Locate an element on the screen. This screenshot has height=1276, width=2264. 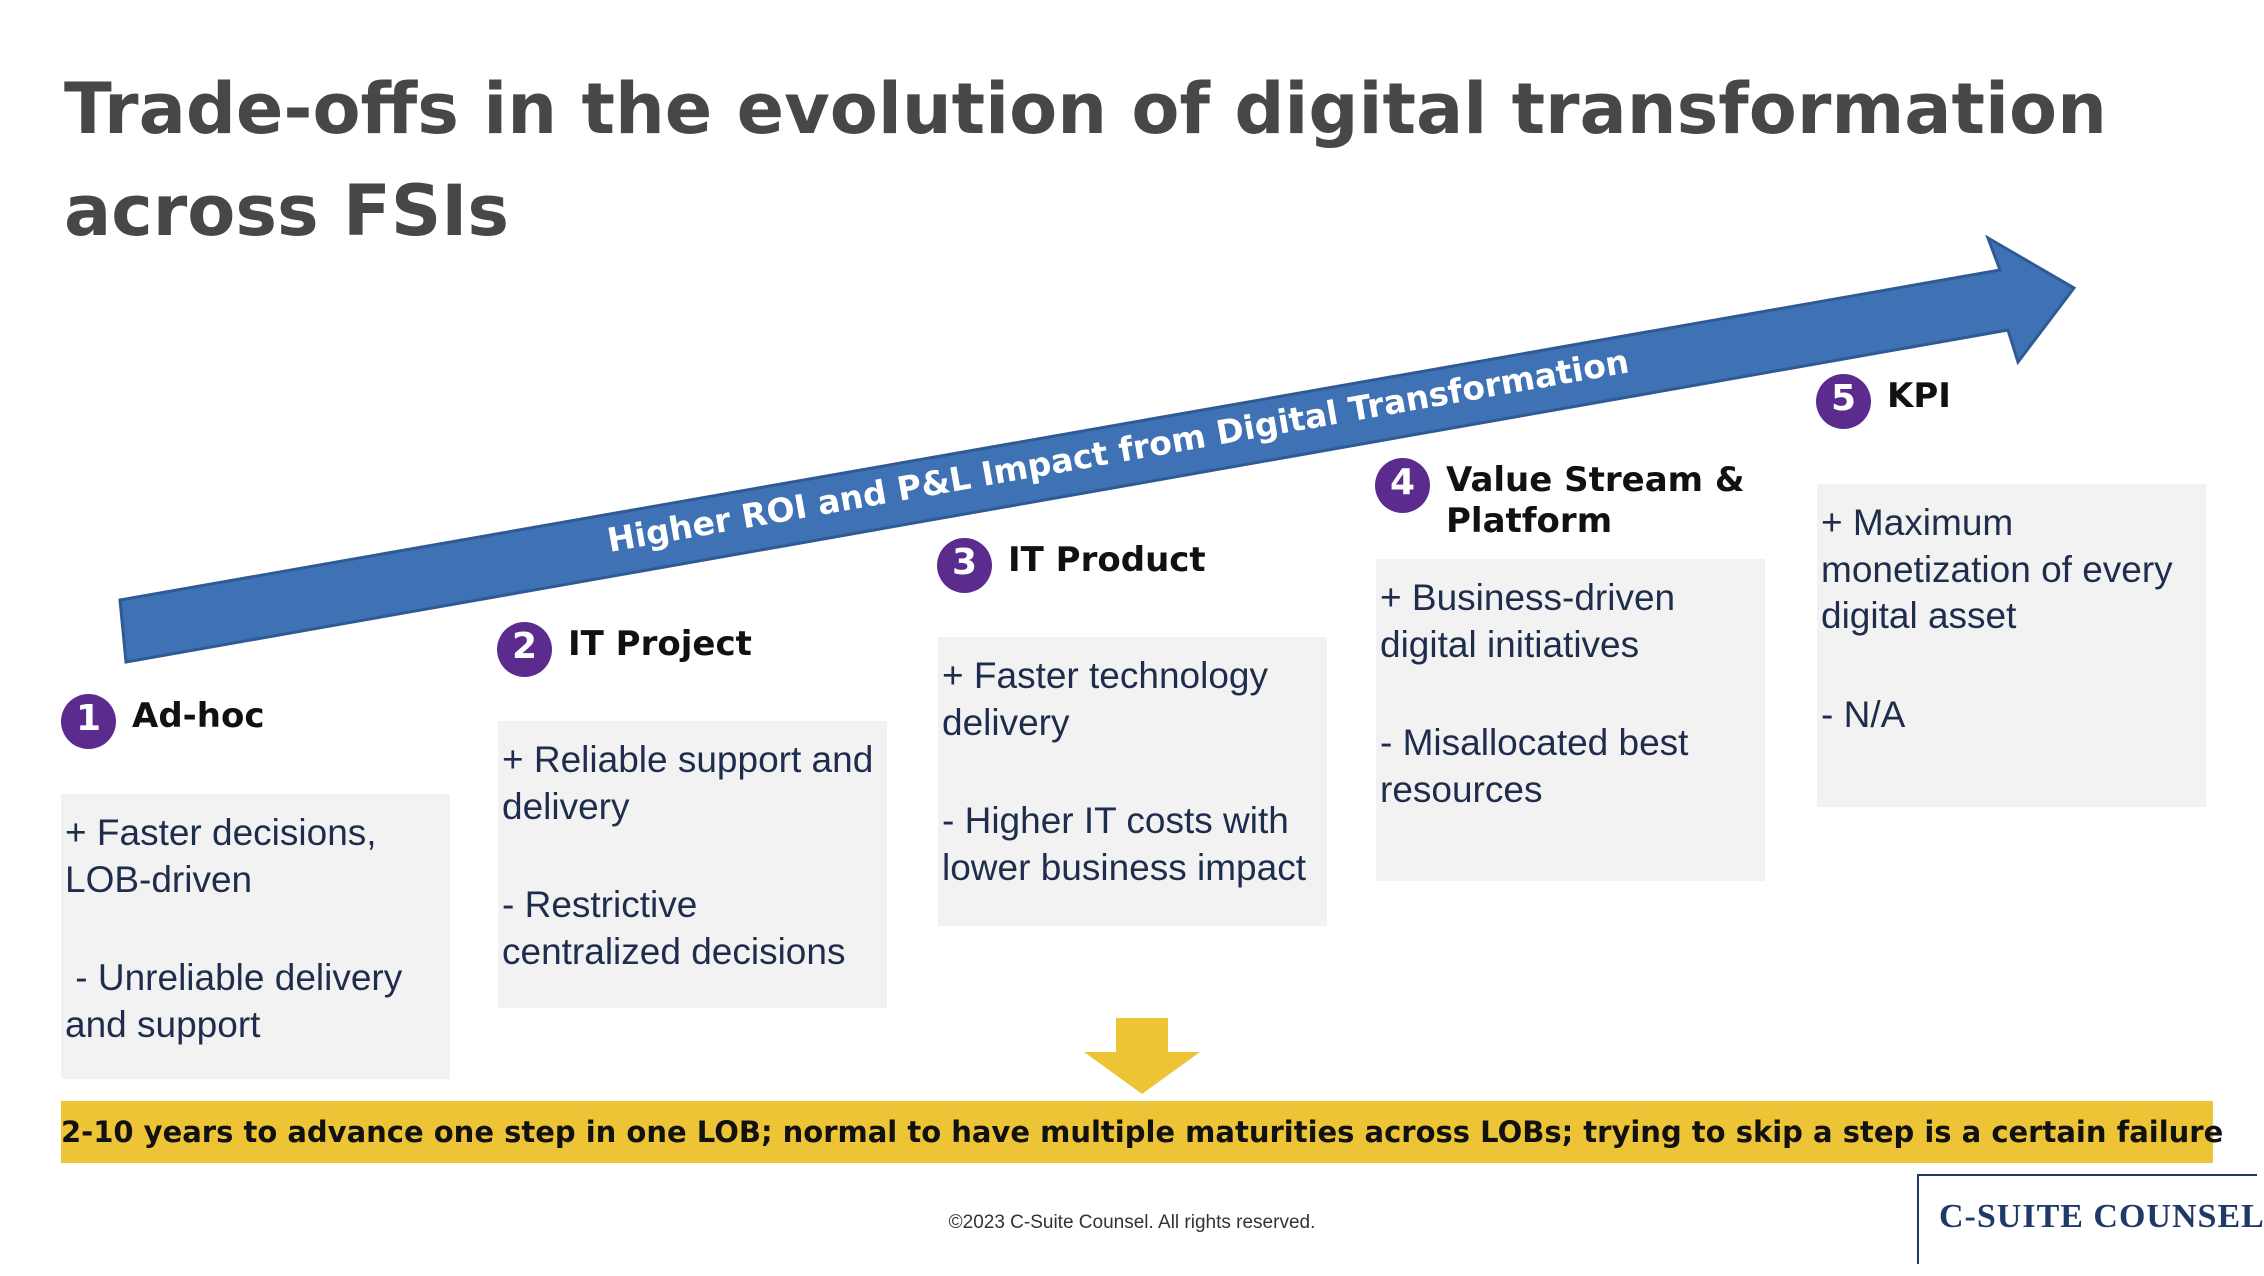
stage-number-badge: 1 is located at coordinates (88, 721).